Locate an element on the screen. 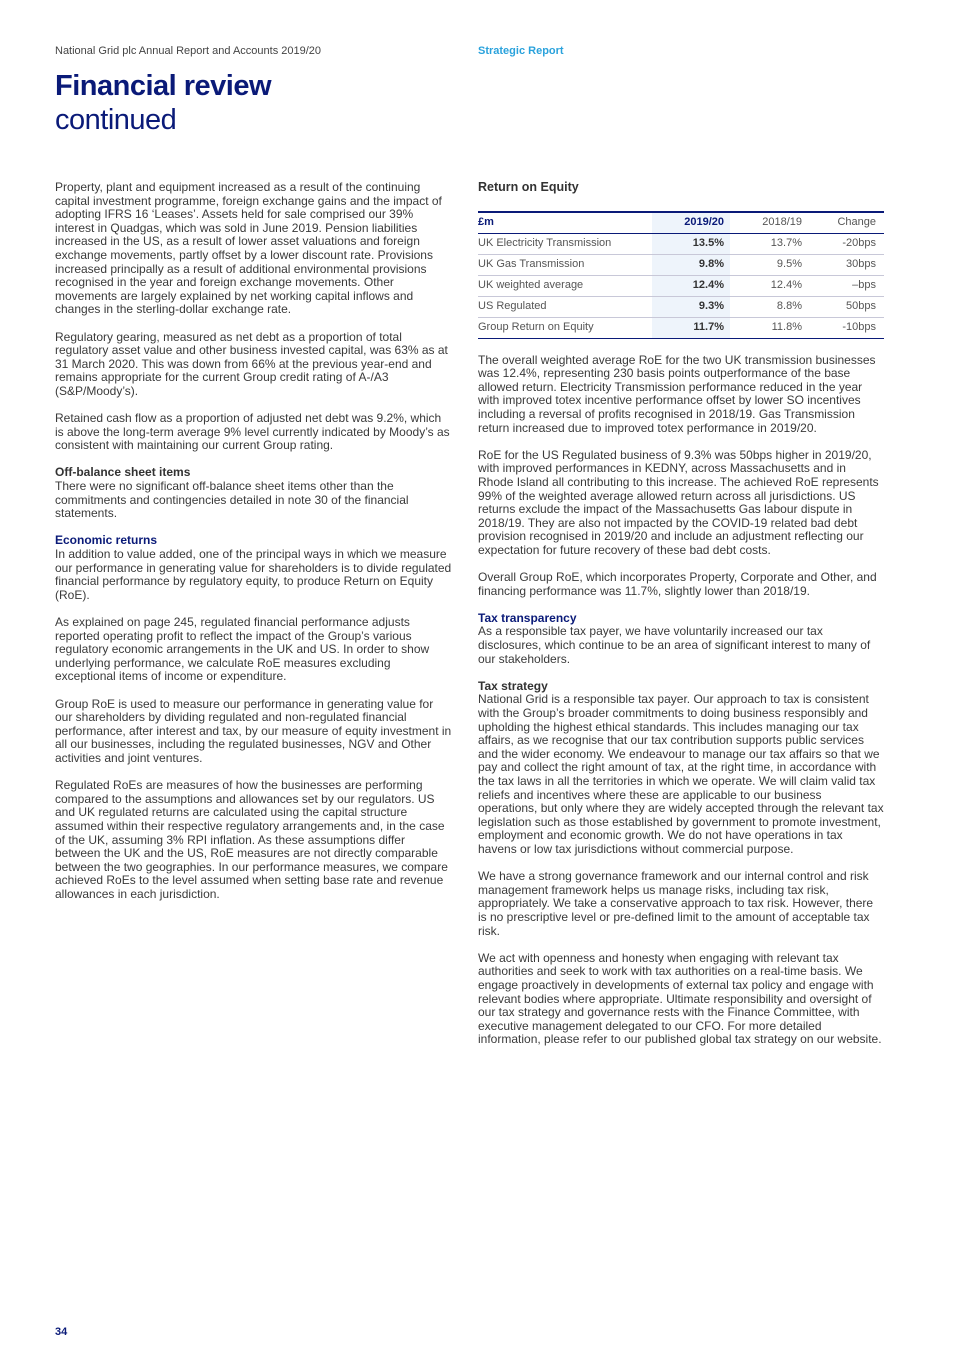 Image resolution: width=965 pixels, height=1365 pixels. table-cell: 13.5% is located at coordinates (691, 244).